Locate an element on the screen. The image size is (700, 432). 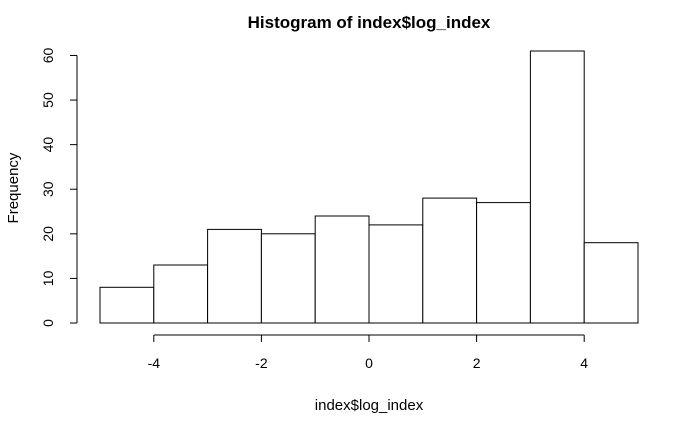
y-tick-label: 0 is located at coordinates (48, 323).